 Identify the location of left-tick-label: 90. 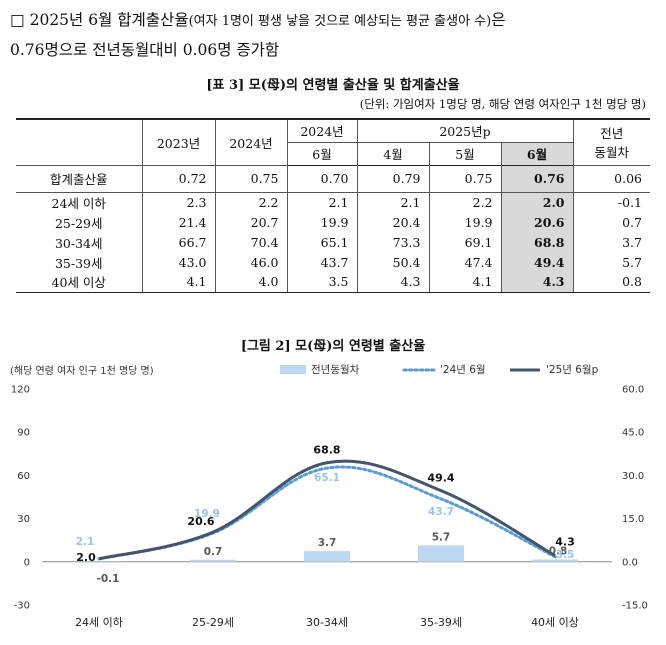
(23, 433).